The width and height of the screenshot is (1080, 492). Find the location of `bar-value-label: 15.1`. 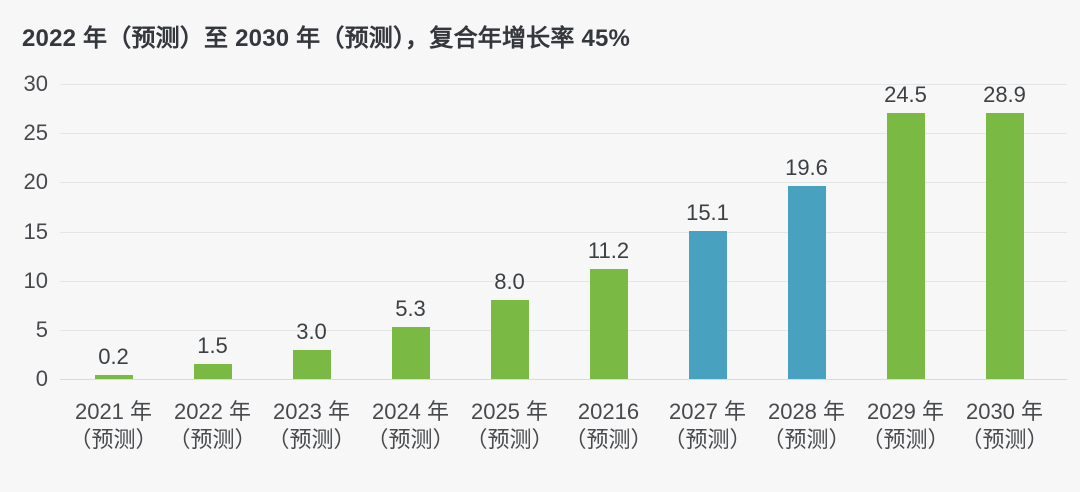

bar-value-label: 15.1 is located at coordinates (707, 212).